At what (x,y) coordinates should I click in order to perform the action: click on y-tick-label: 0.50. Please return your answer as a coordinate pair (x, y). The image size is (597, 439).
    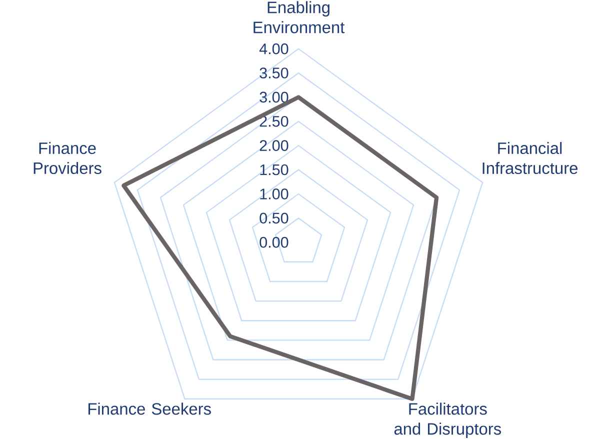
    Looking at the image, I should click on (274, 218).